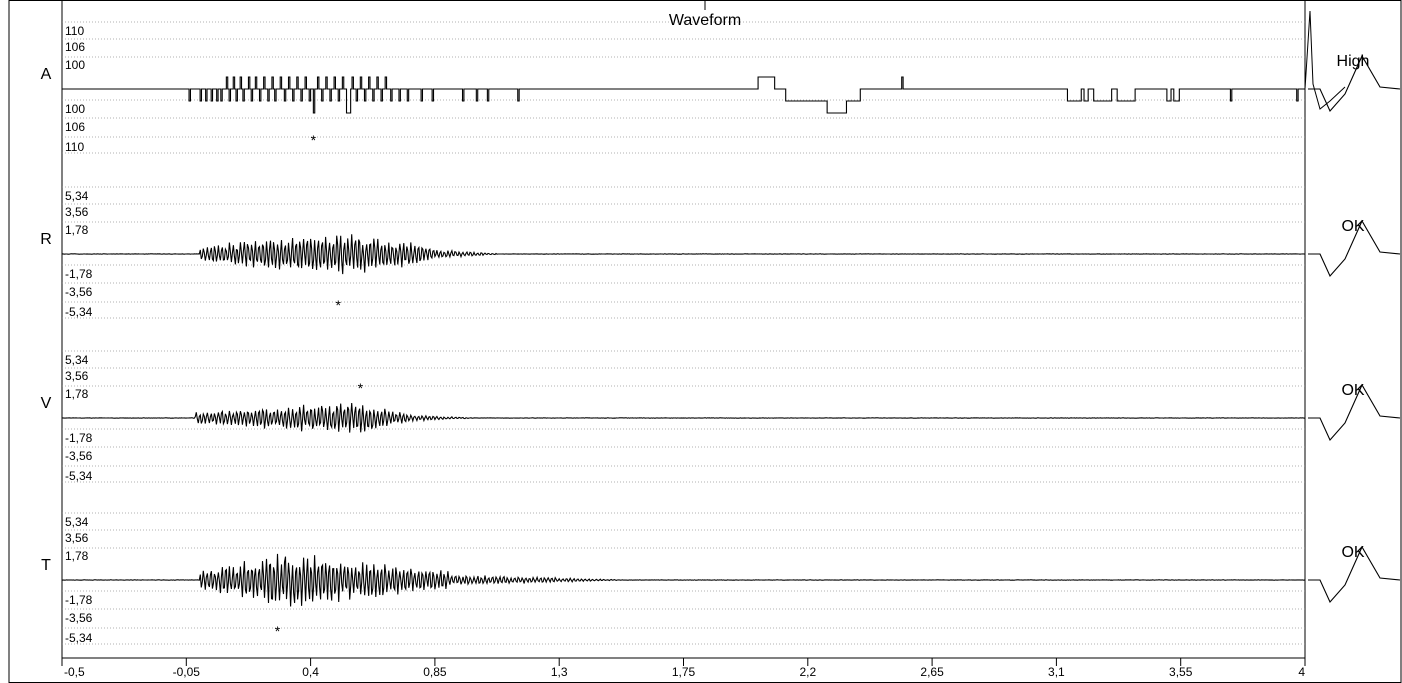 Image resolution: width=1402 pixels, height=683 pixels. I want to click on channel-label-t: T, so click(46, 565).